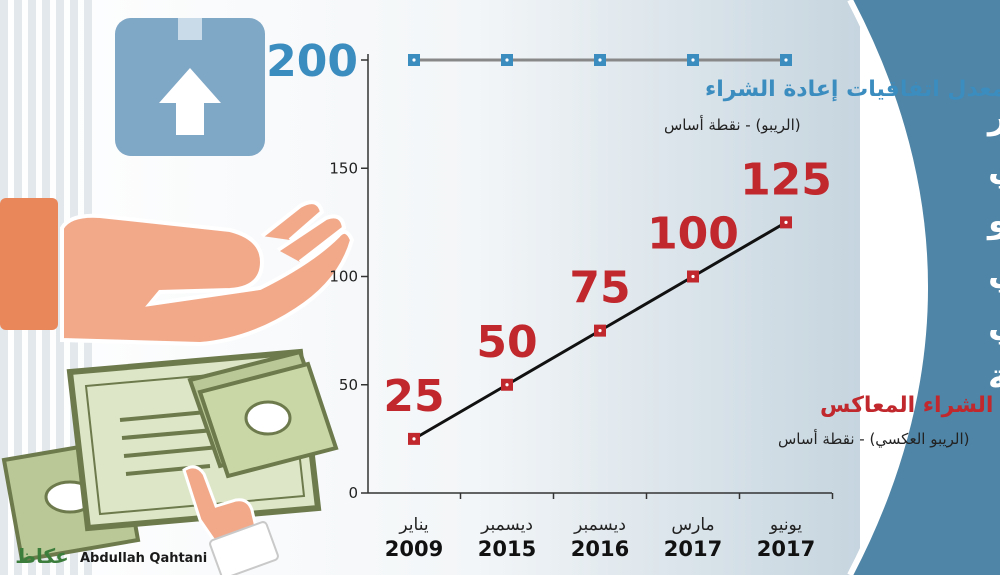 This screenshot has width=1000, height=575. I want to click on repo-series-note: (الريبو) - نقطة أساس, so click(732, 124).